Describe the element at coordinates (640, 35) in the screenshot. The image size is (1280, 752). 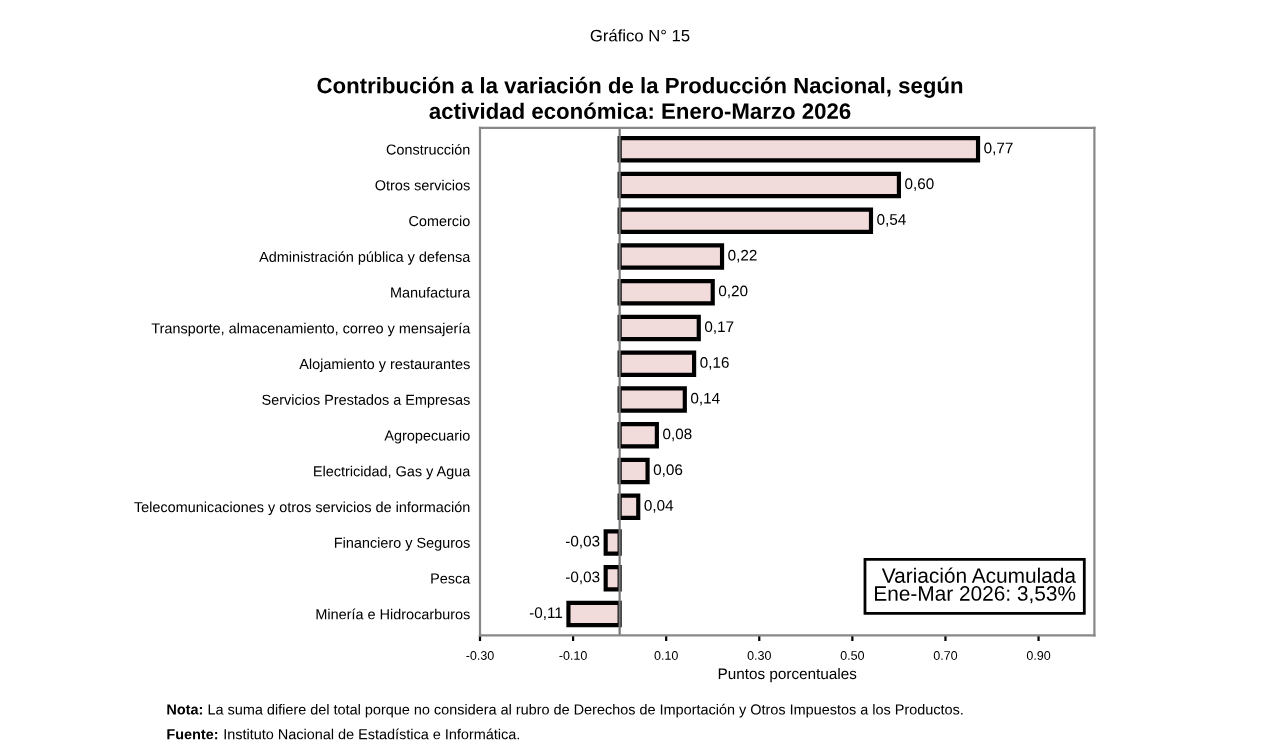
I see `chart-subtitle: Gráfico N° 15` at that location.